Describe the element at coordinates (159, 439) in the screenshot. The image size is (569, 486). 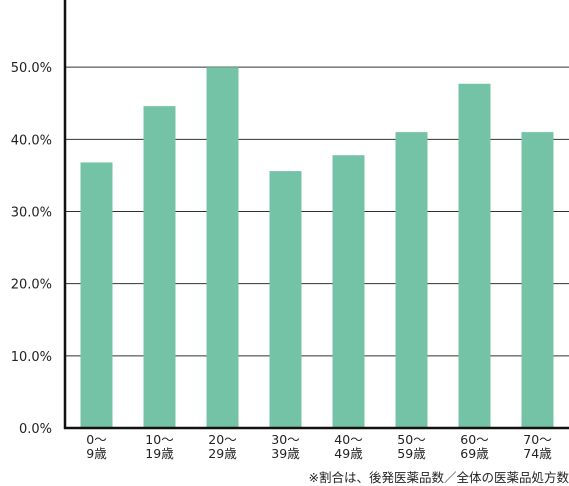
I see `x-tick-label: 10〜` at that location.